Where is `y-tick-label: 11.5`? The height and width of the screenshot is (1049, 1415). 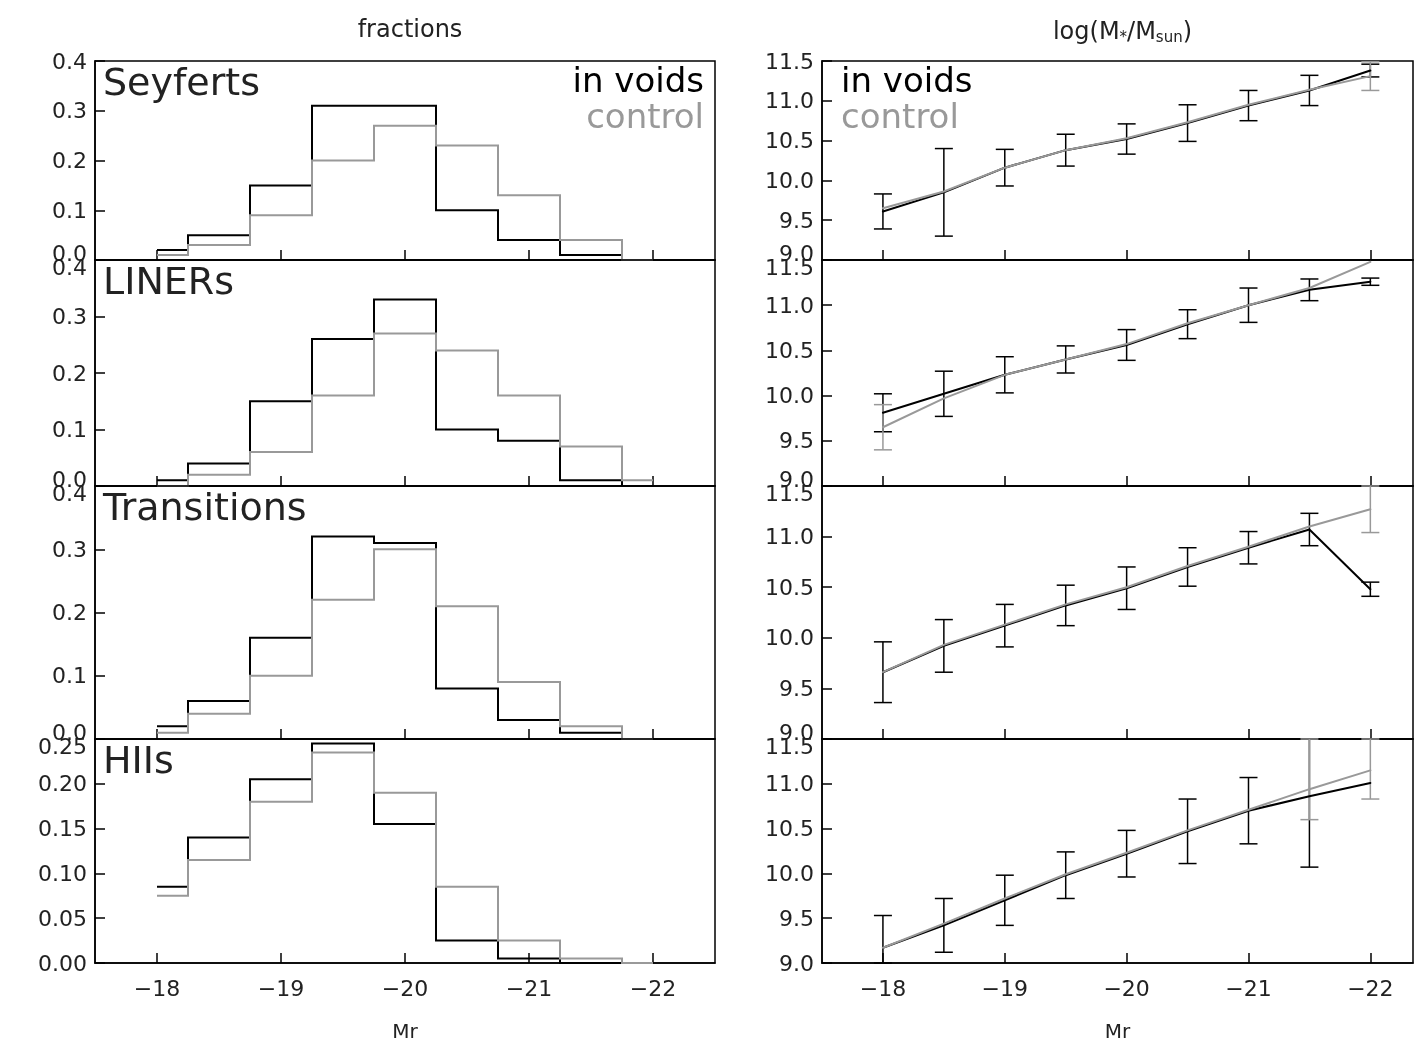
y-tick-label: 11.5 is located at coordinates (789, 61).